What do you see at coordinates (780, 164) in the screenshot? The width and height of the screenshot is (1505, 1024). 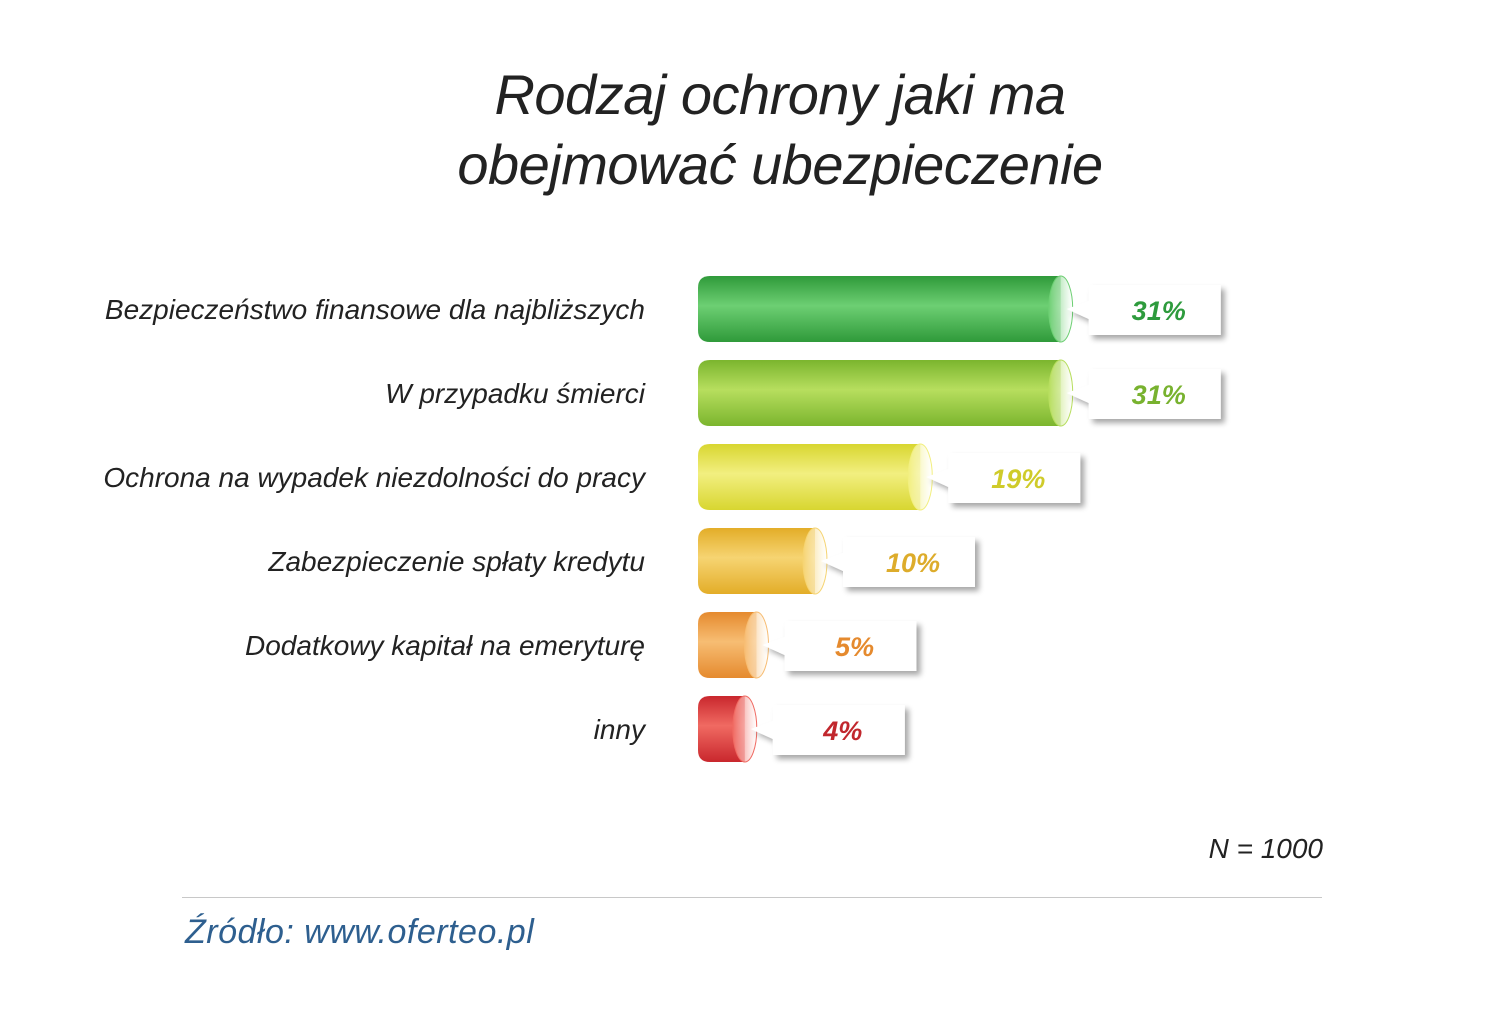 I see `chart-title-line-2: obejmować ubezpieczenie` at bounding box center [780, 164].